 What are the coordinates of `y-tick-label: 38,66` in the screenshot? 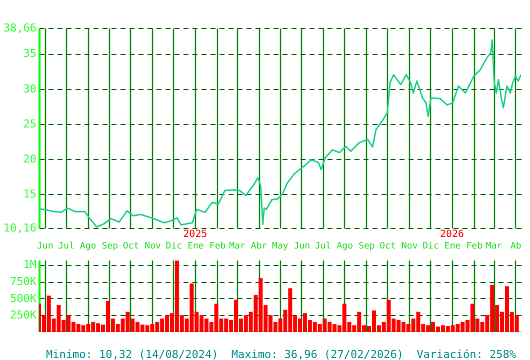 It's located at (19, 28).